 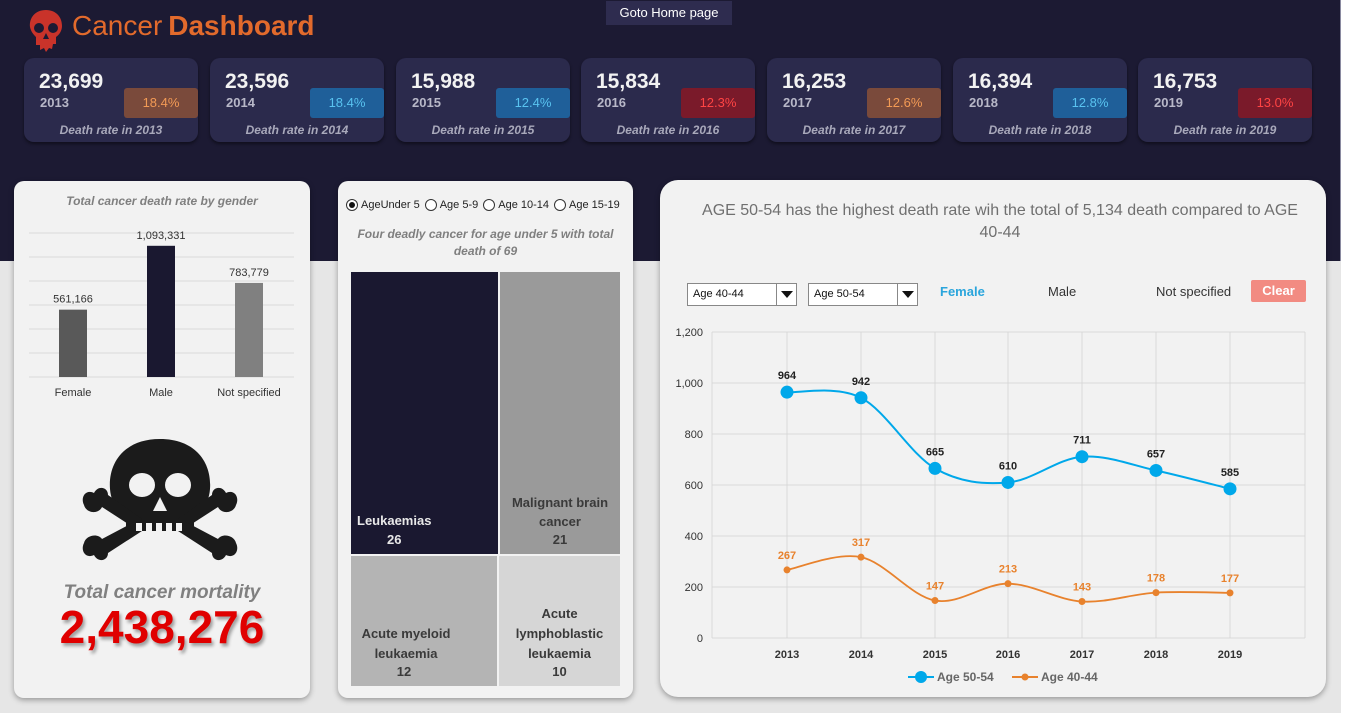 I want to click on radio-age-5-9: Age 5-9, so click(x=451, y=205).